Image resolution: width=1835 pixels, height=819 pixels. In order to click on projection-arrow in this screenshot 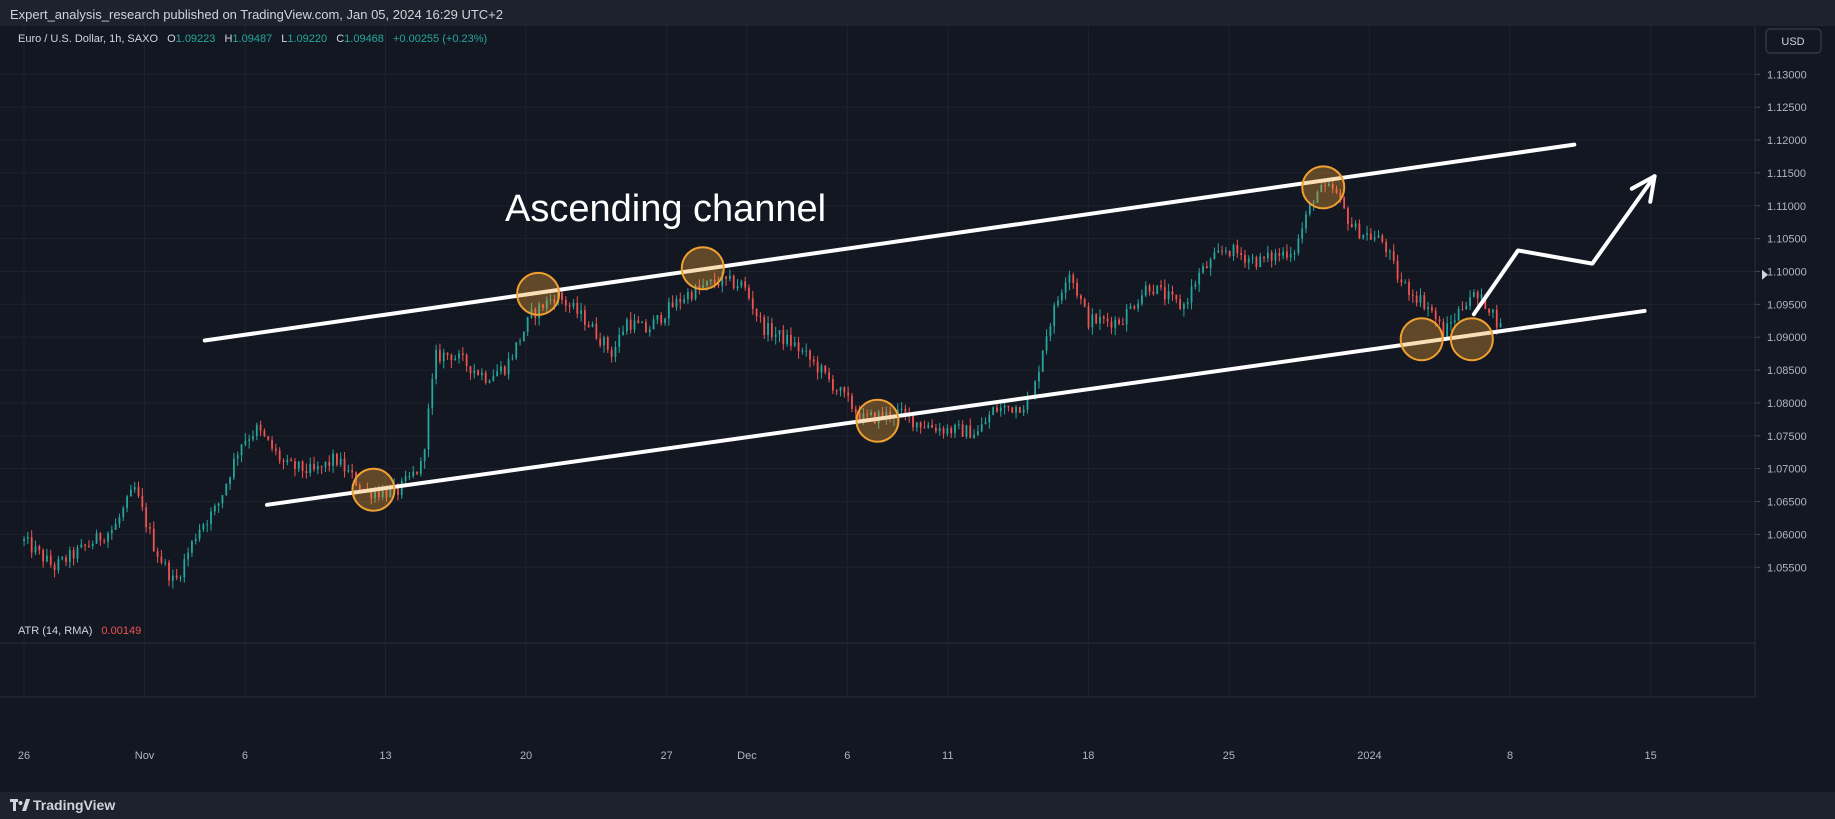, I will do `click(1564, 245)`.